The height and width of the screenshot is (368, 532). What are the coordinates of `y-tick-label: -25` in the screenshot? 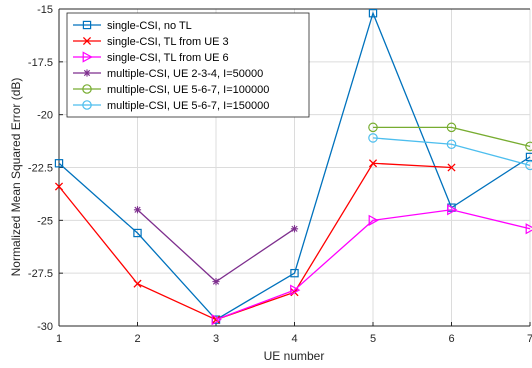 It's located at (45, 221).